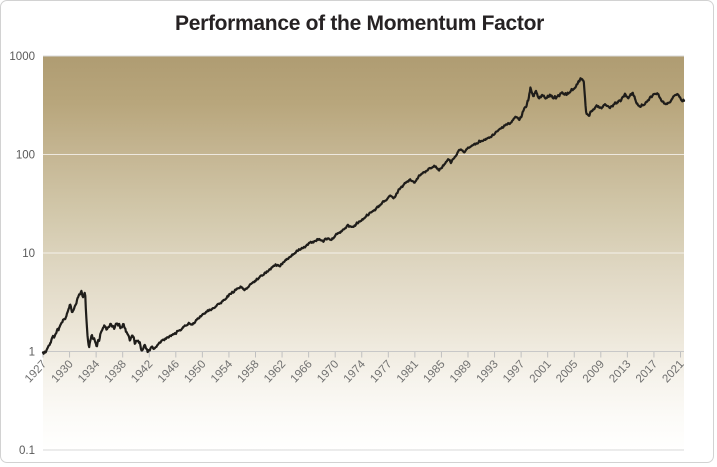 The image size is (717, 467). What do you see at coordinates (27, 451) in the screenshot?
I see `y-axis-label: 0.1` at bounding box center [27, 451].